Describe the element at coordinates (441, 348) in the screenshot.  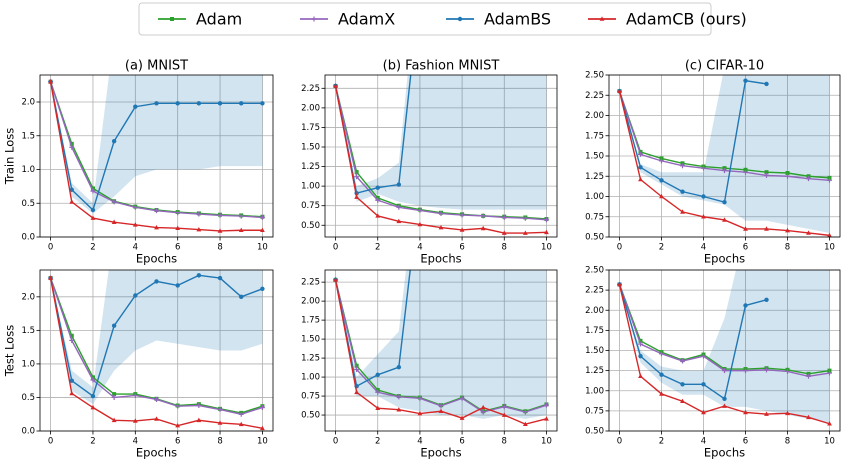
I see `plot-area` at that location.